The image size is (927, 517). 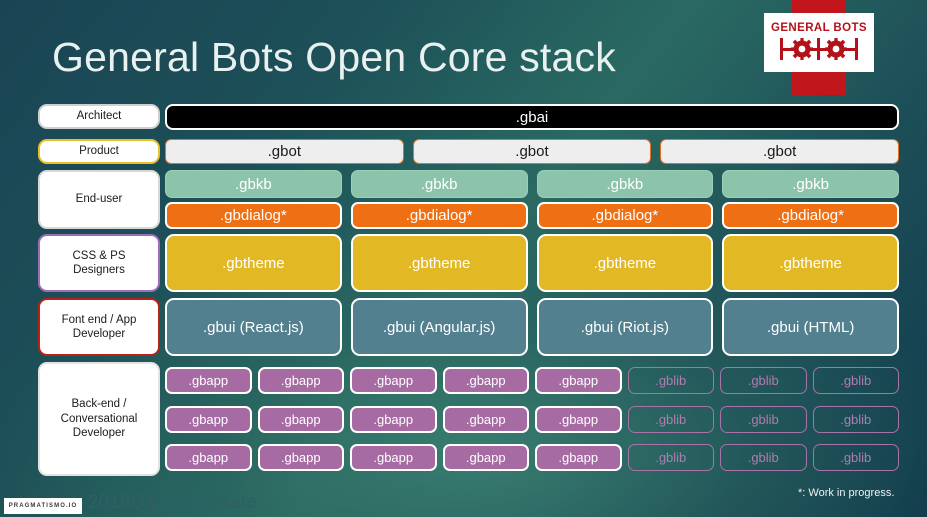 What do you see at coordinates (99, 319) in the screenshot?
I see `role-label-line1: Font end / App` at bounding box center [99, 319].